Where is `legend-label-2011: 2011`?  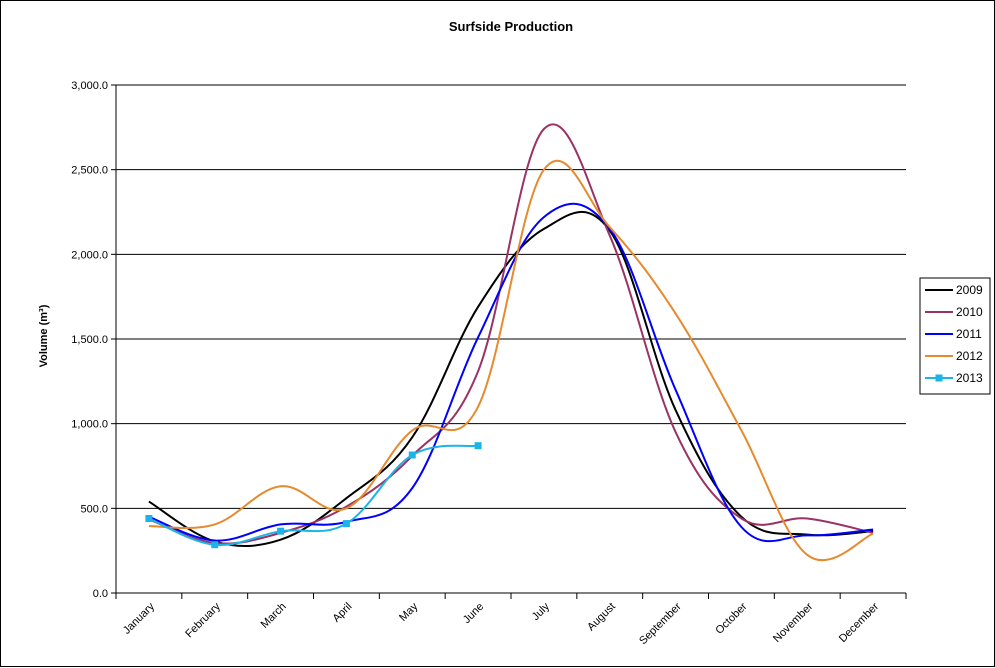 legend-label-2011: 2011 is located at coordinates (969, 334).